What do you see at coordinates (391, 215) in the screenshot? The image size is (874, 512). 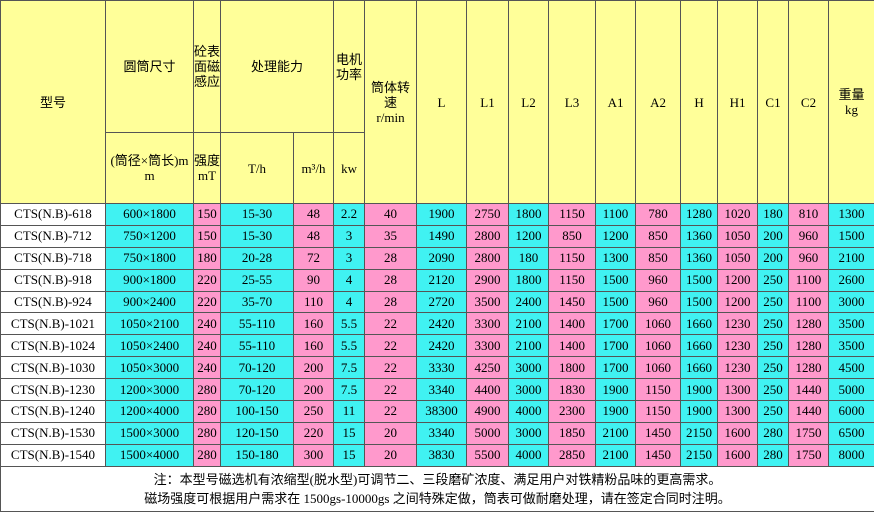 I see `data-cell: 40` at bounding box center [391, 215].